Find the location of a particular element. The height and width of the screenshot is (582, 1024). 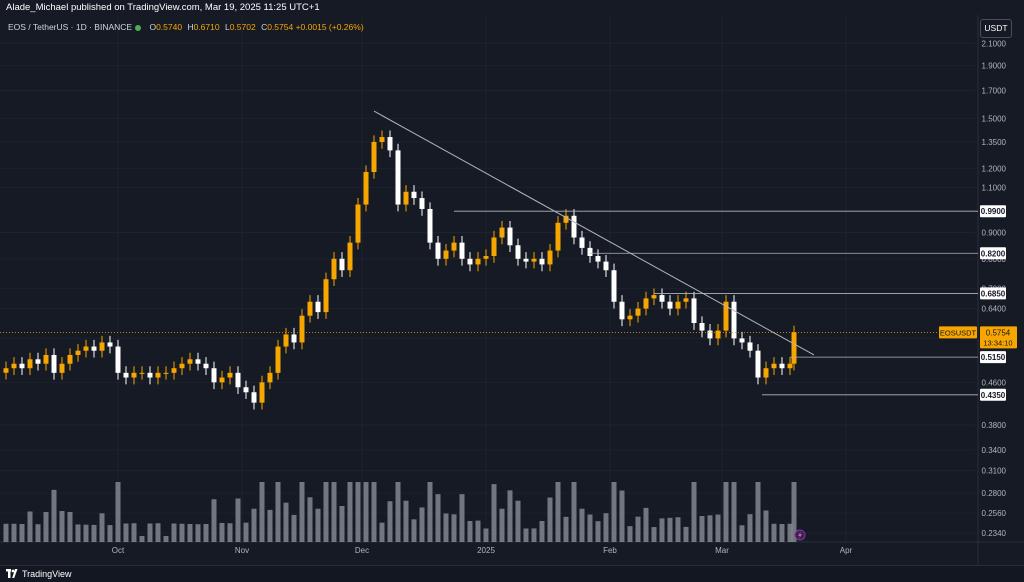

level-tag is located at coordinates (993, 293).